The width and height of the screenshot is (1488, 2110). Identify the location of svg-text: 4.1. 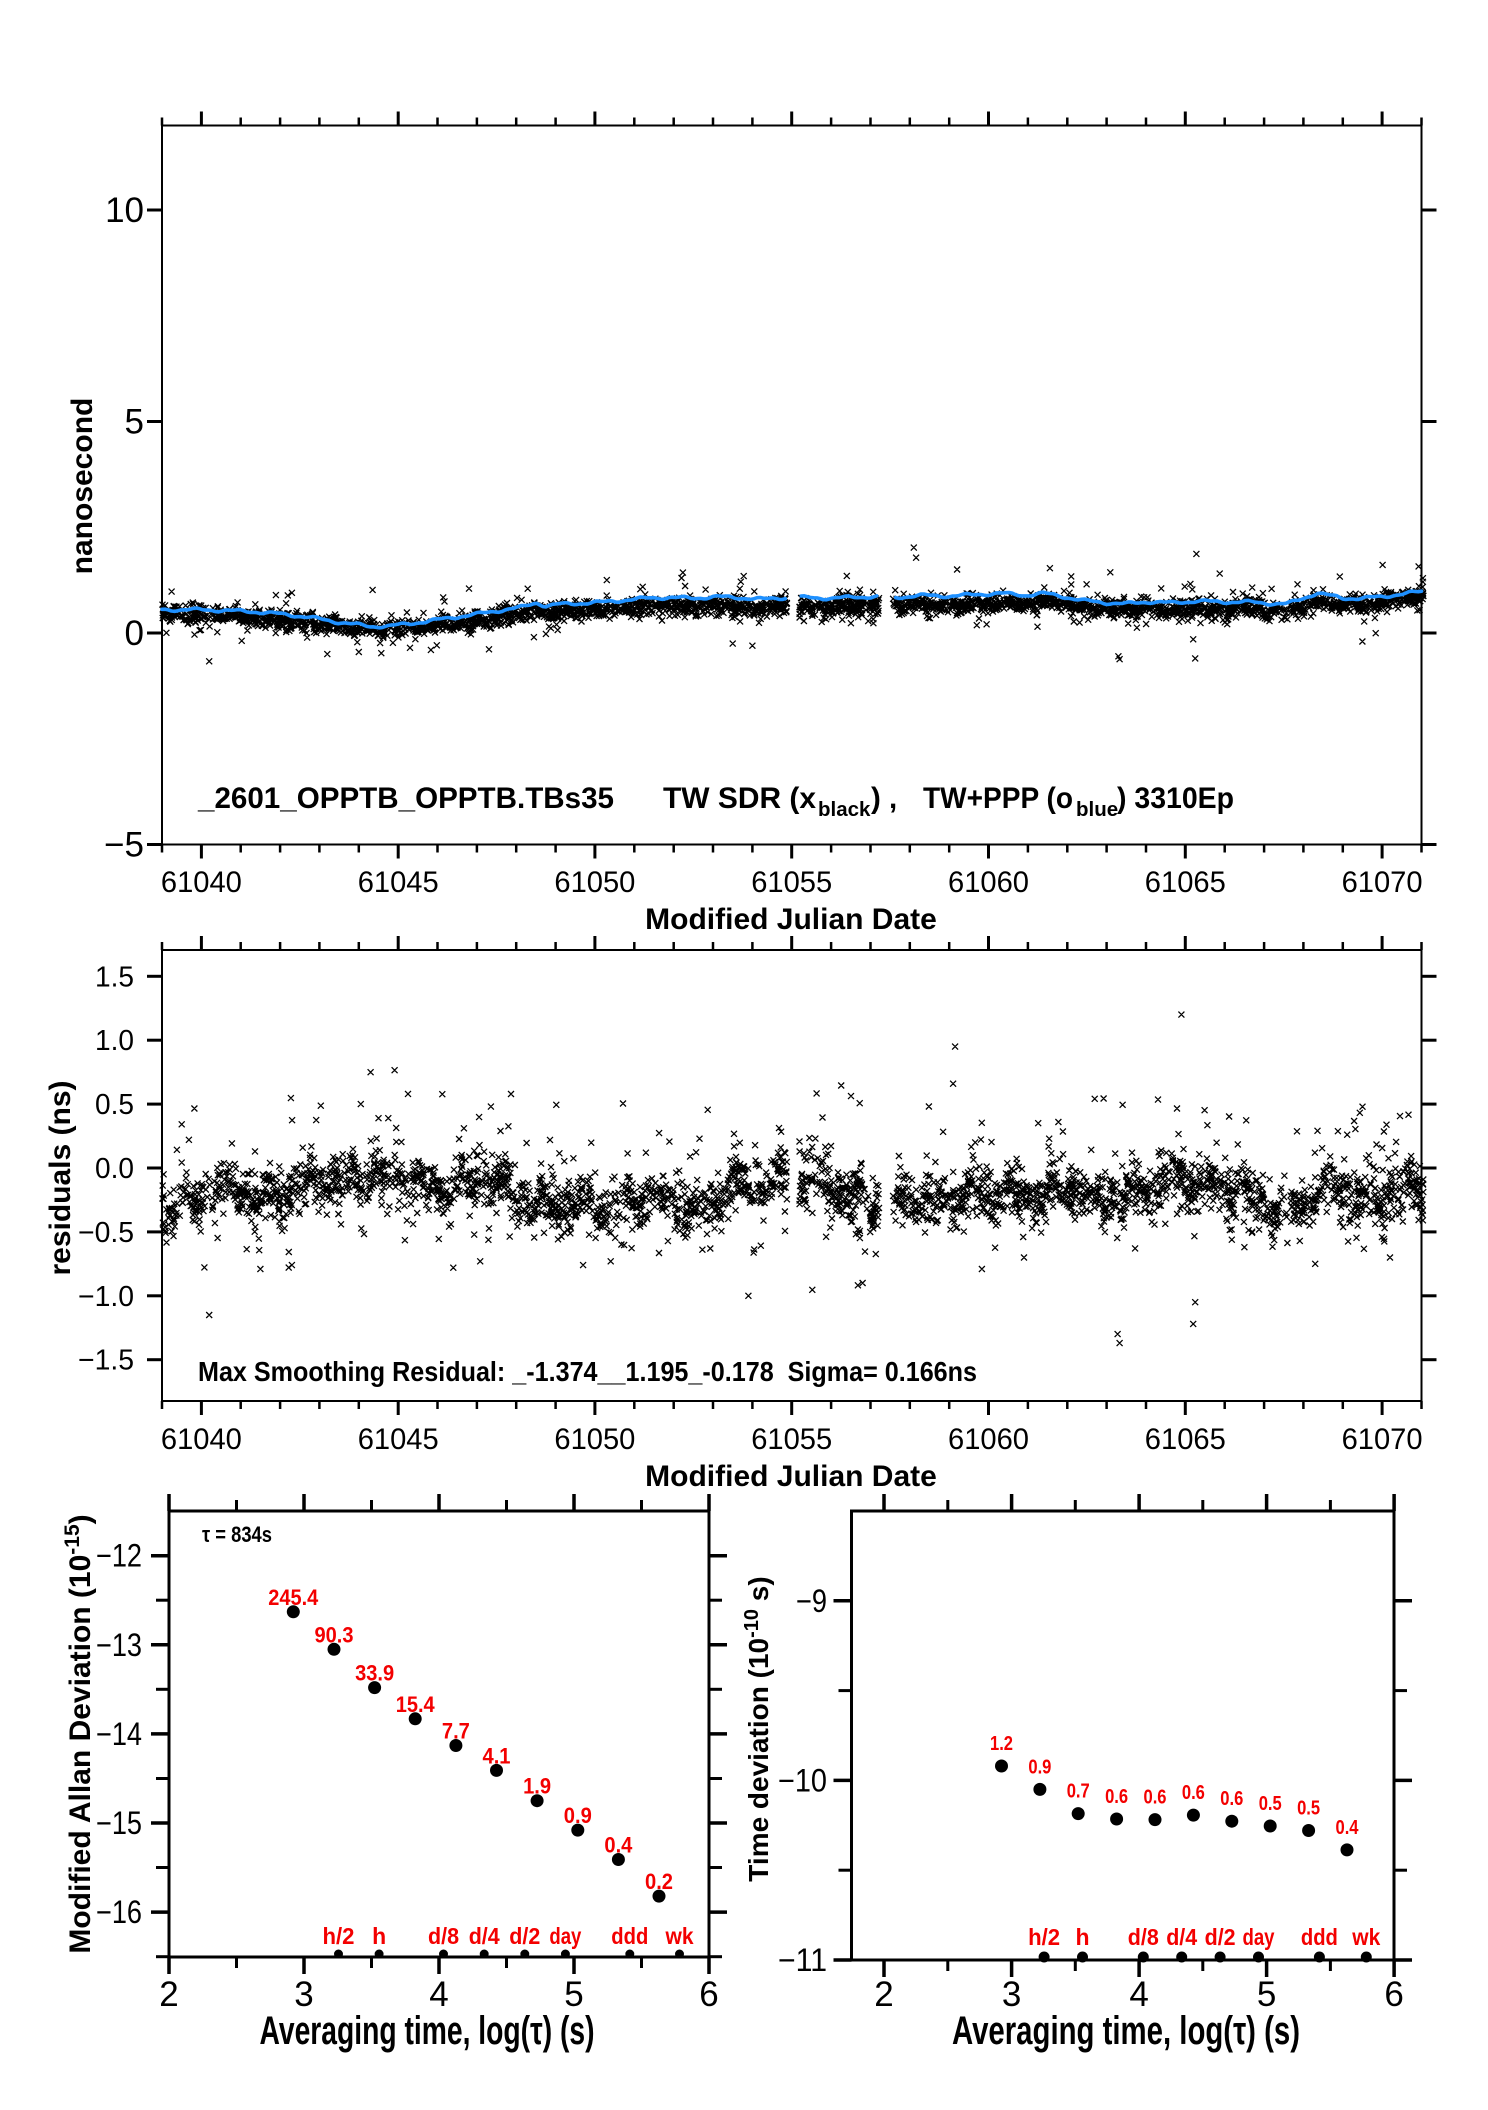
(497, 1755).